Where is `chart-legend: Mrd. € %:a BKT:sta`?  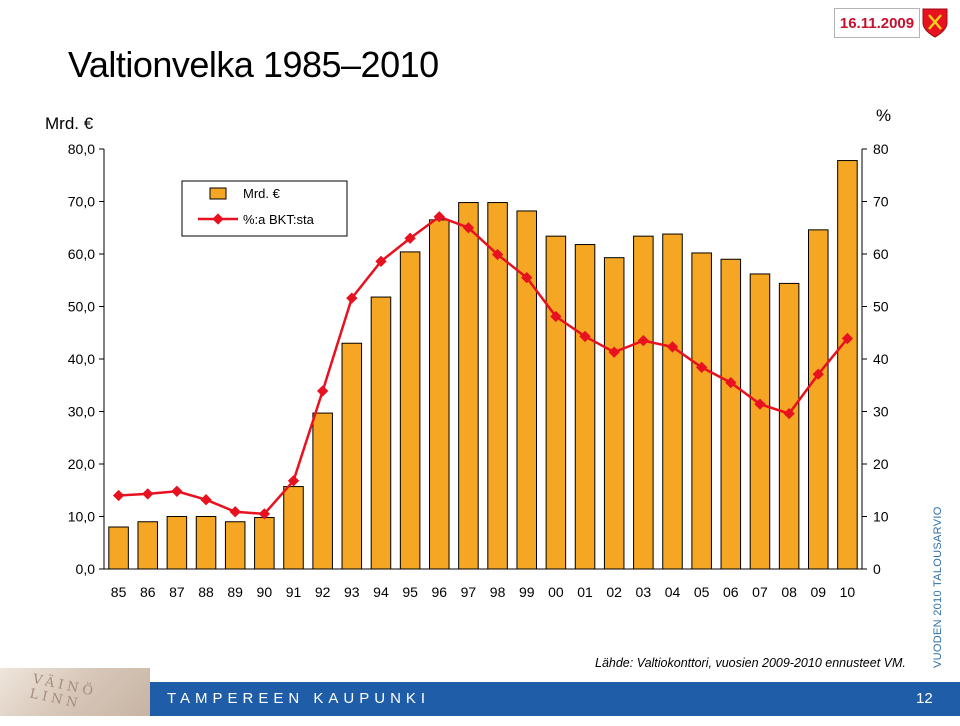 chart-legend: Mrd. € %:a BKT:sta is located at coordinates (264, 208).